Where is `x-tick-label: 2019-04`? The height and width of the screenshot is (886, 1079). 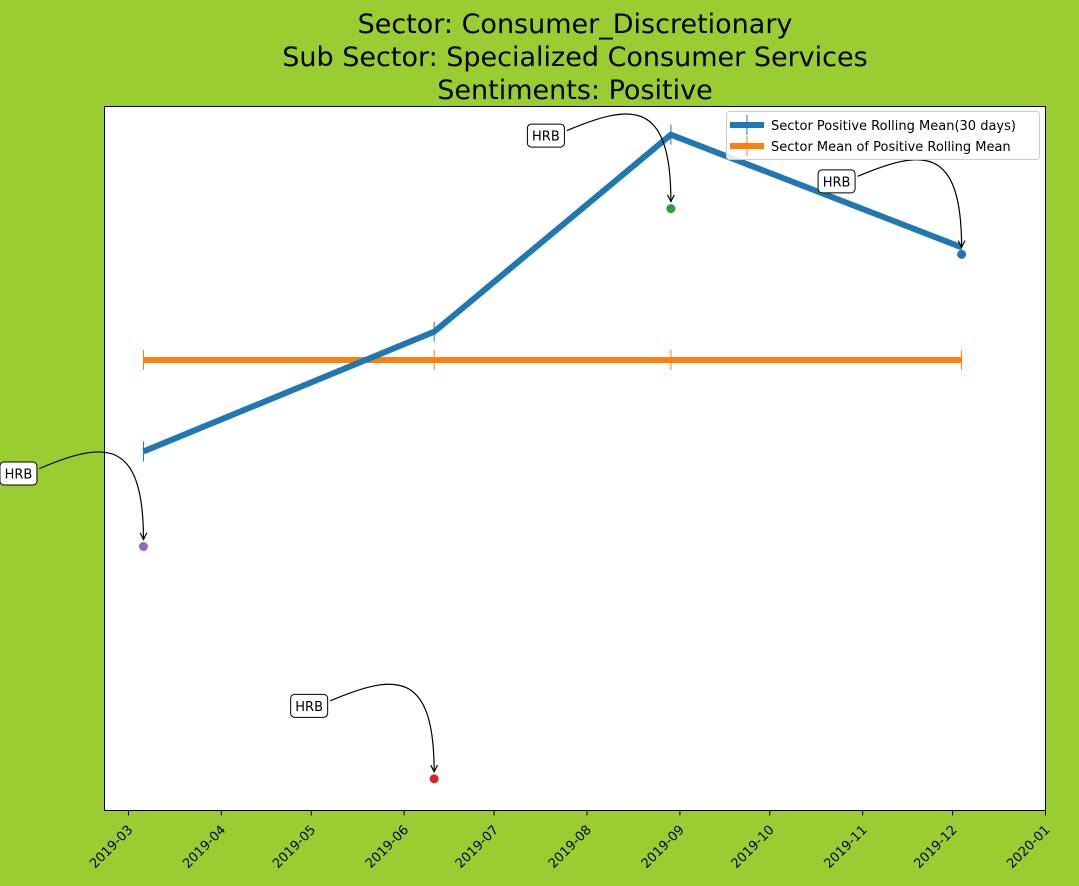
x-tick-label: 2019-04 is located at coordinates (204, 847).